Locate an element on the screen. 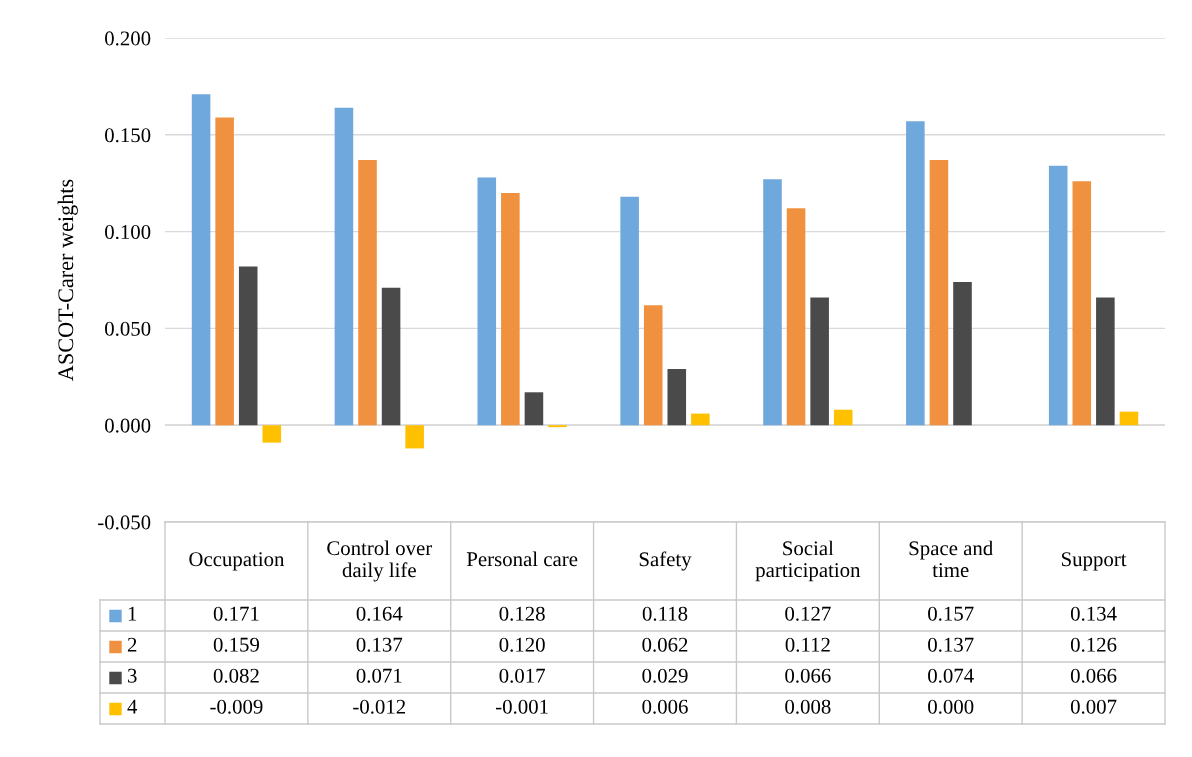 The image size is (1192, 757). data-label: 0.164 is located at coordinates (379, 613).